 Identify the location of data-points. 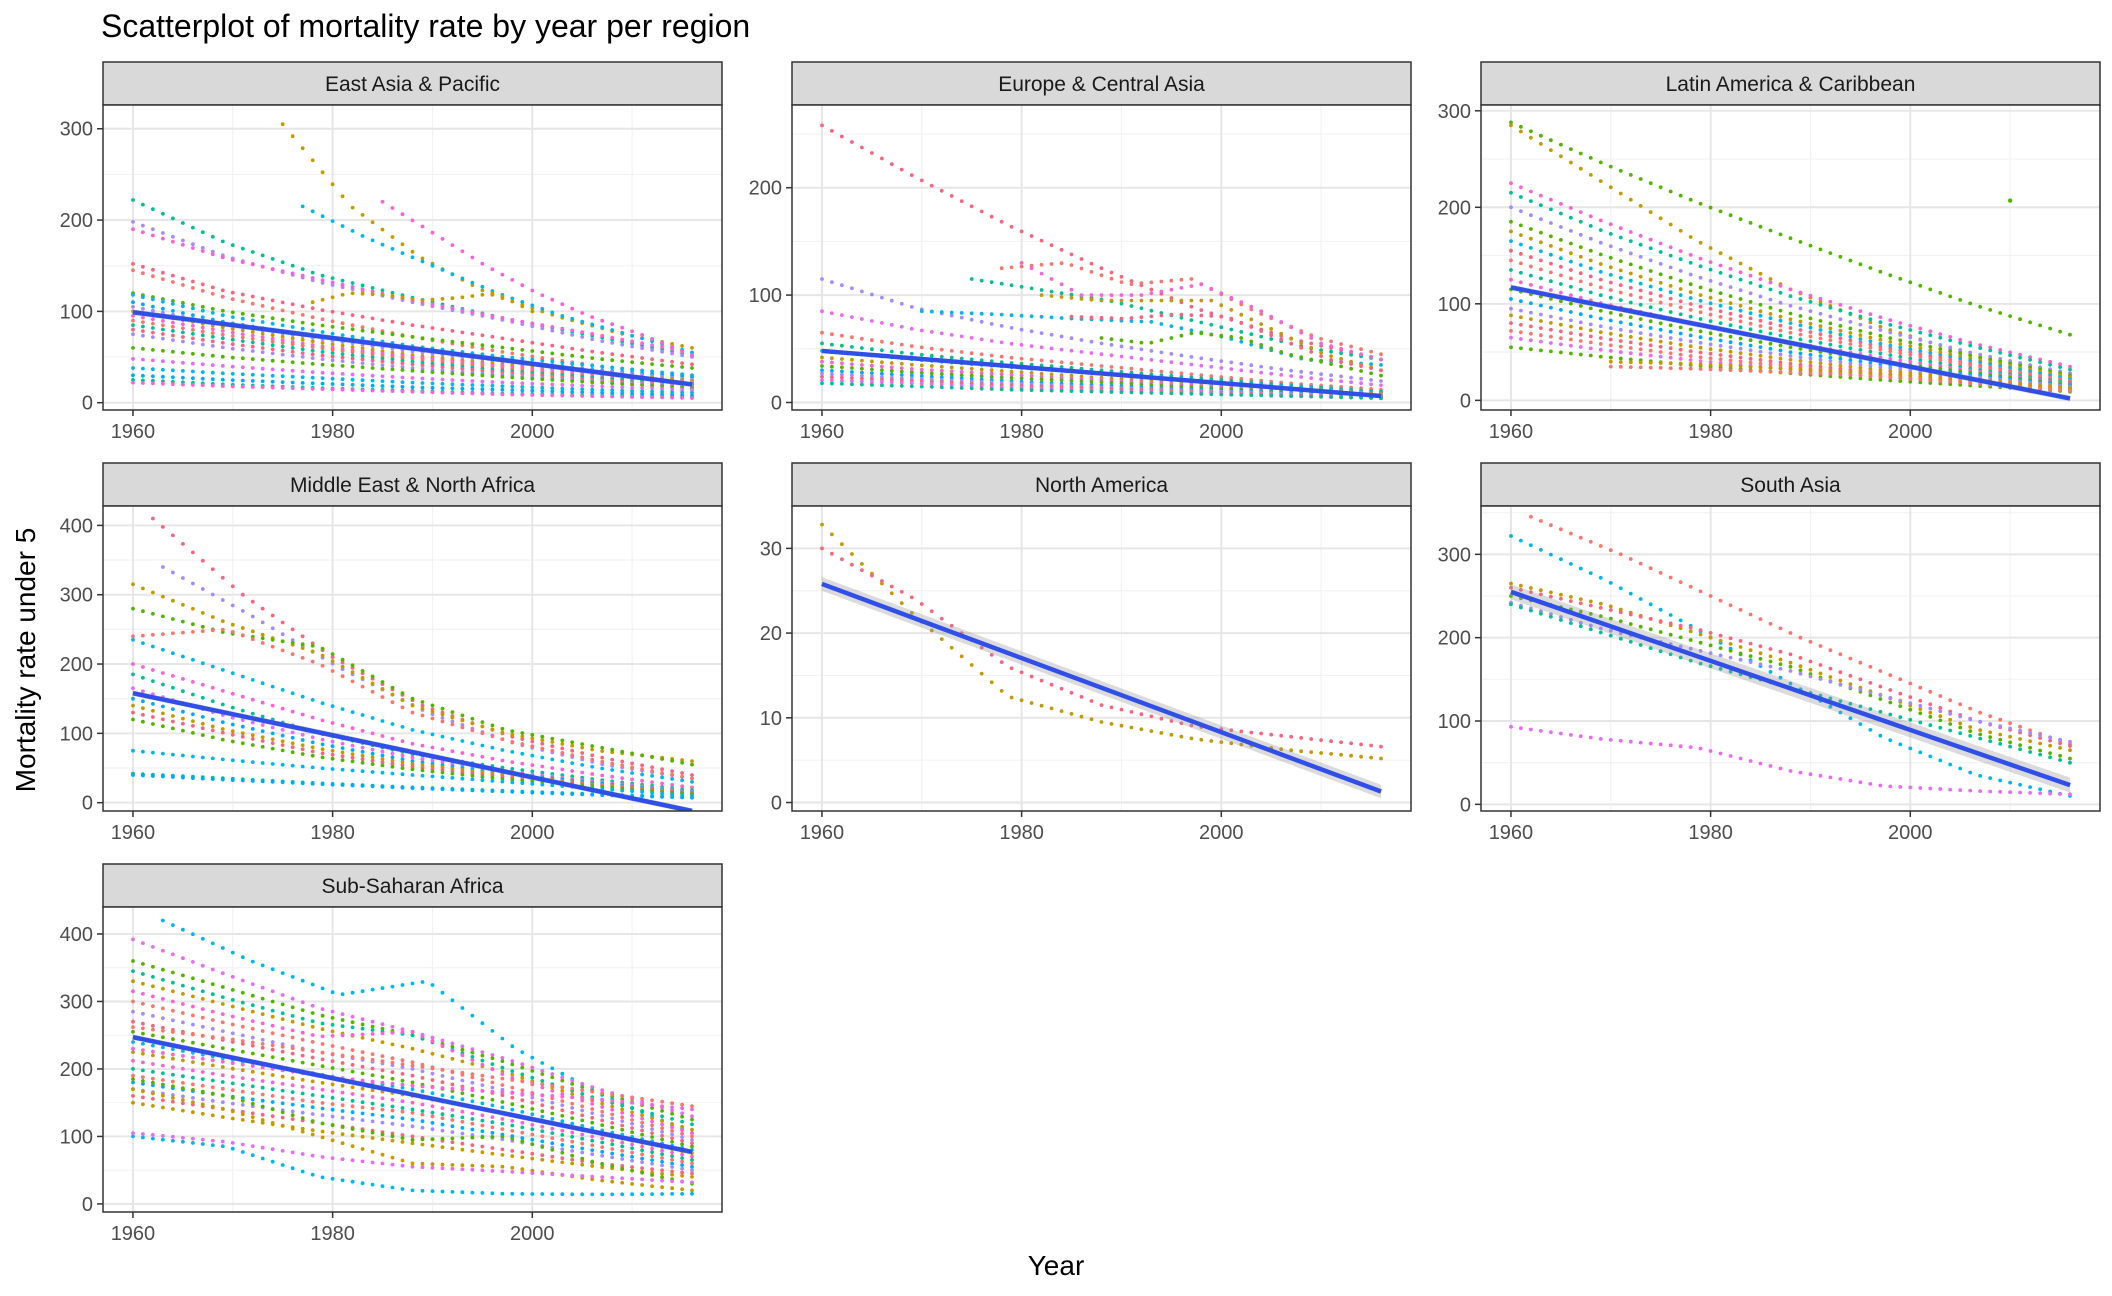
(1101, 262).